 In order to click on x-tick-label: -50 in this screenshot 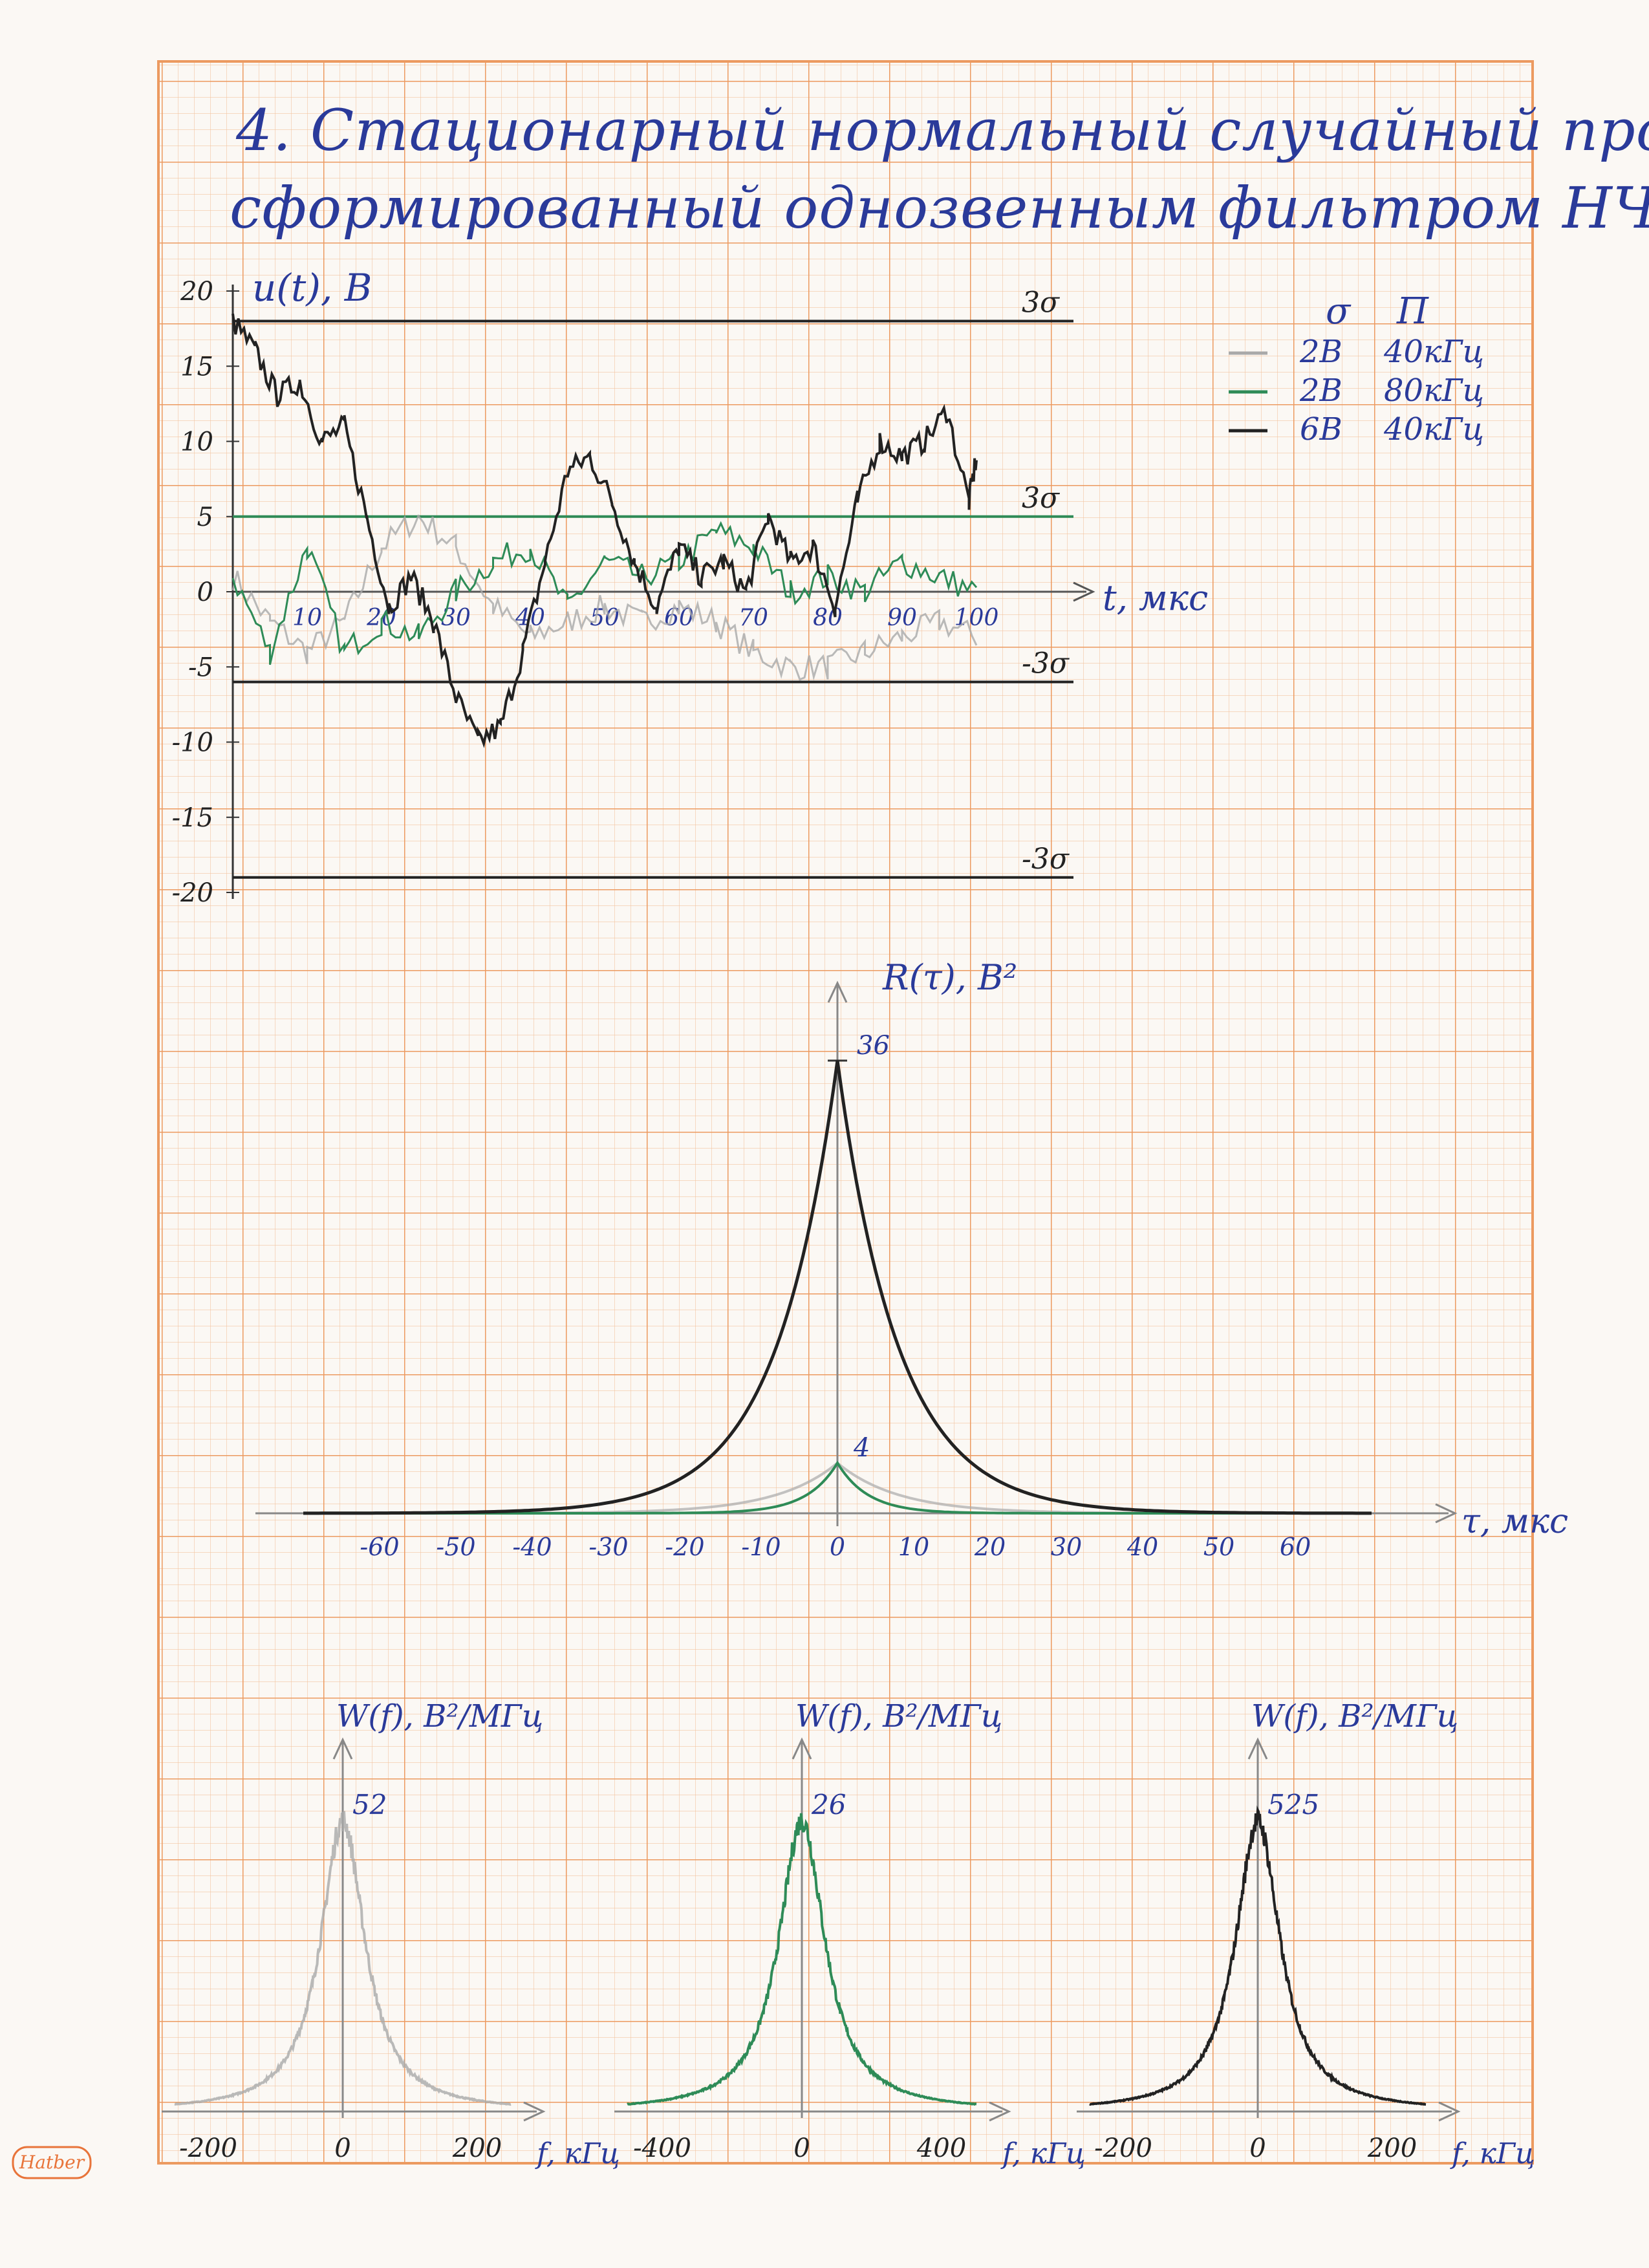, I will do `click(455, 1547)`.